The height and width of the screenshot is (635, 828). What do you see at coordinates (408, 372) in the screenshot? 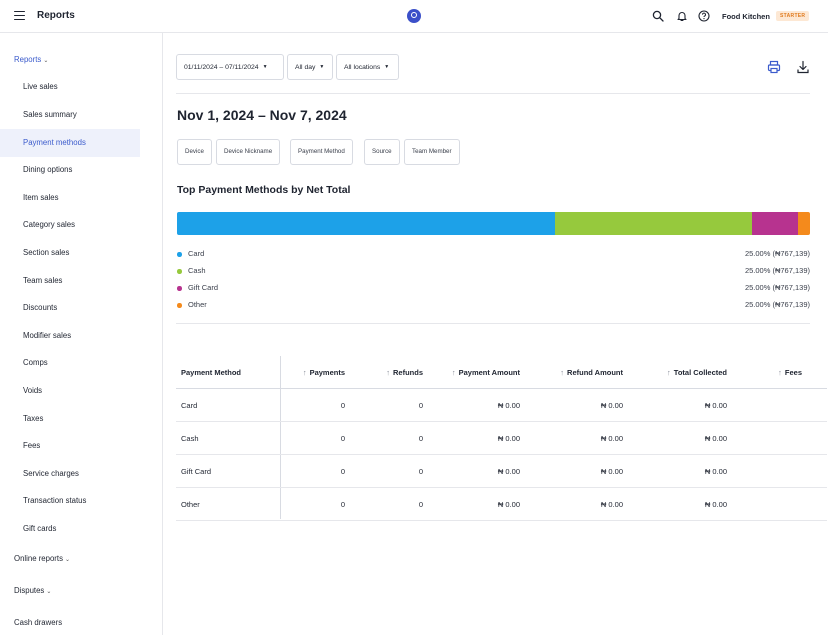
I see `column-header-label: Refunds` at bounding box center [408, 372].